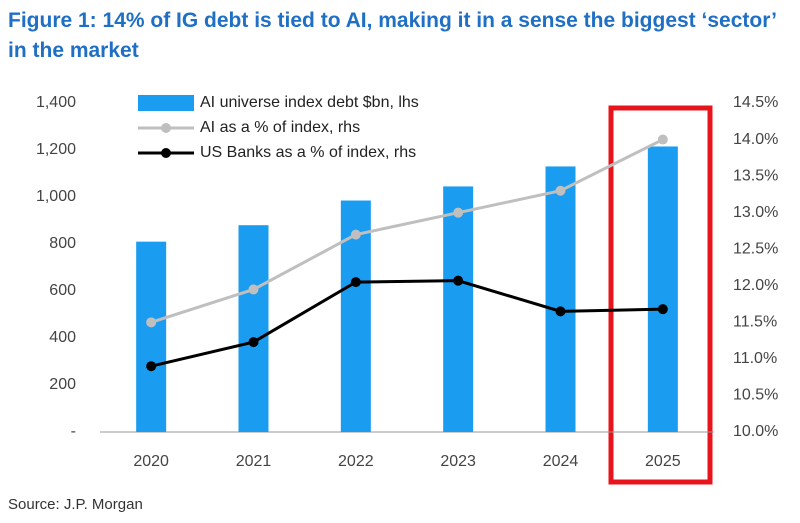  I want to click on source: Source: J.P. Morgan, so click(75, 504).